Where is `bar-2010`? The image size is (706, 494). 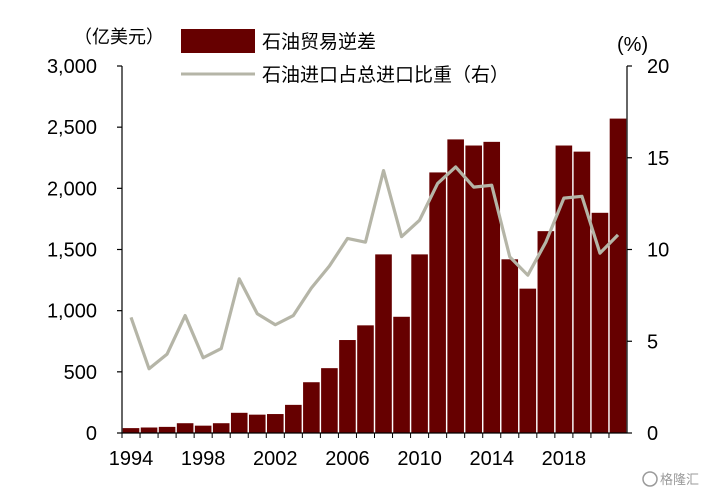 bar-2010 is located at coordinates (419, 343).